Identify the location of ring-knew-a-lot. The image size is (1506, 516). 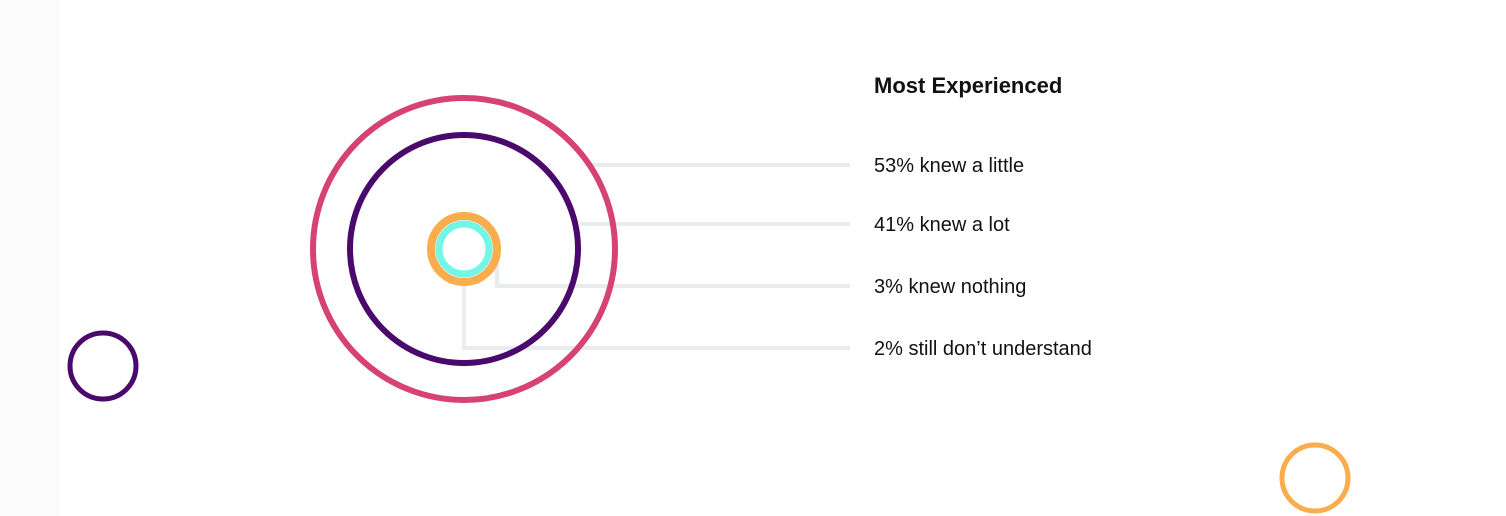
(464, 249).